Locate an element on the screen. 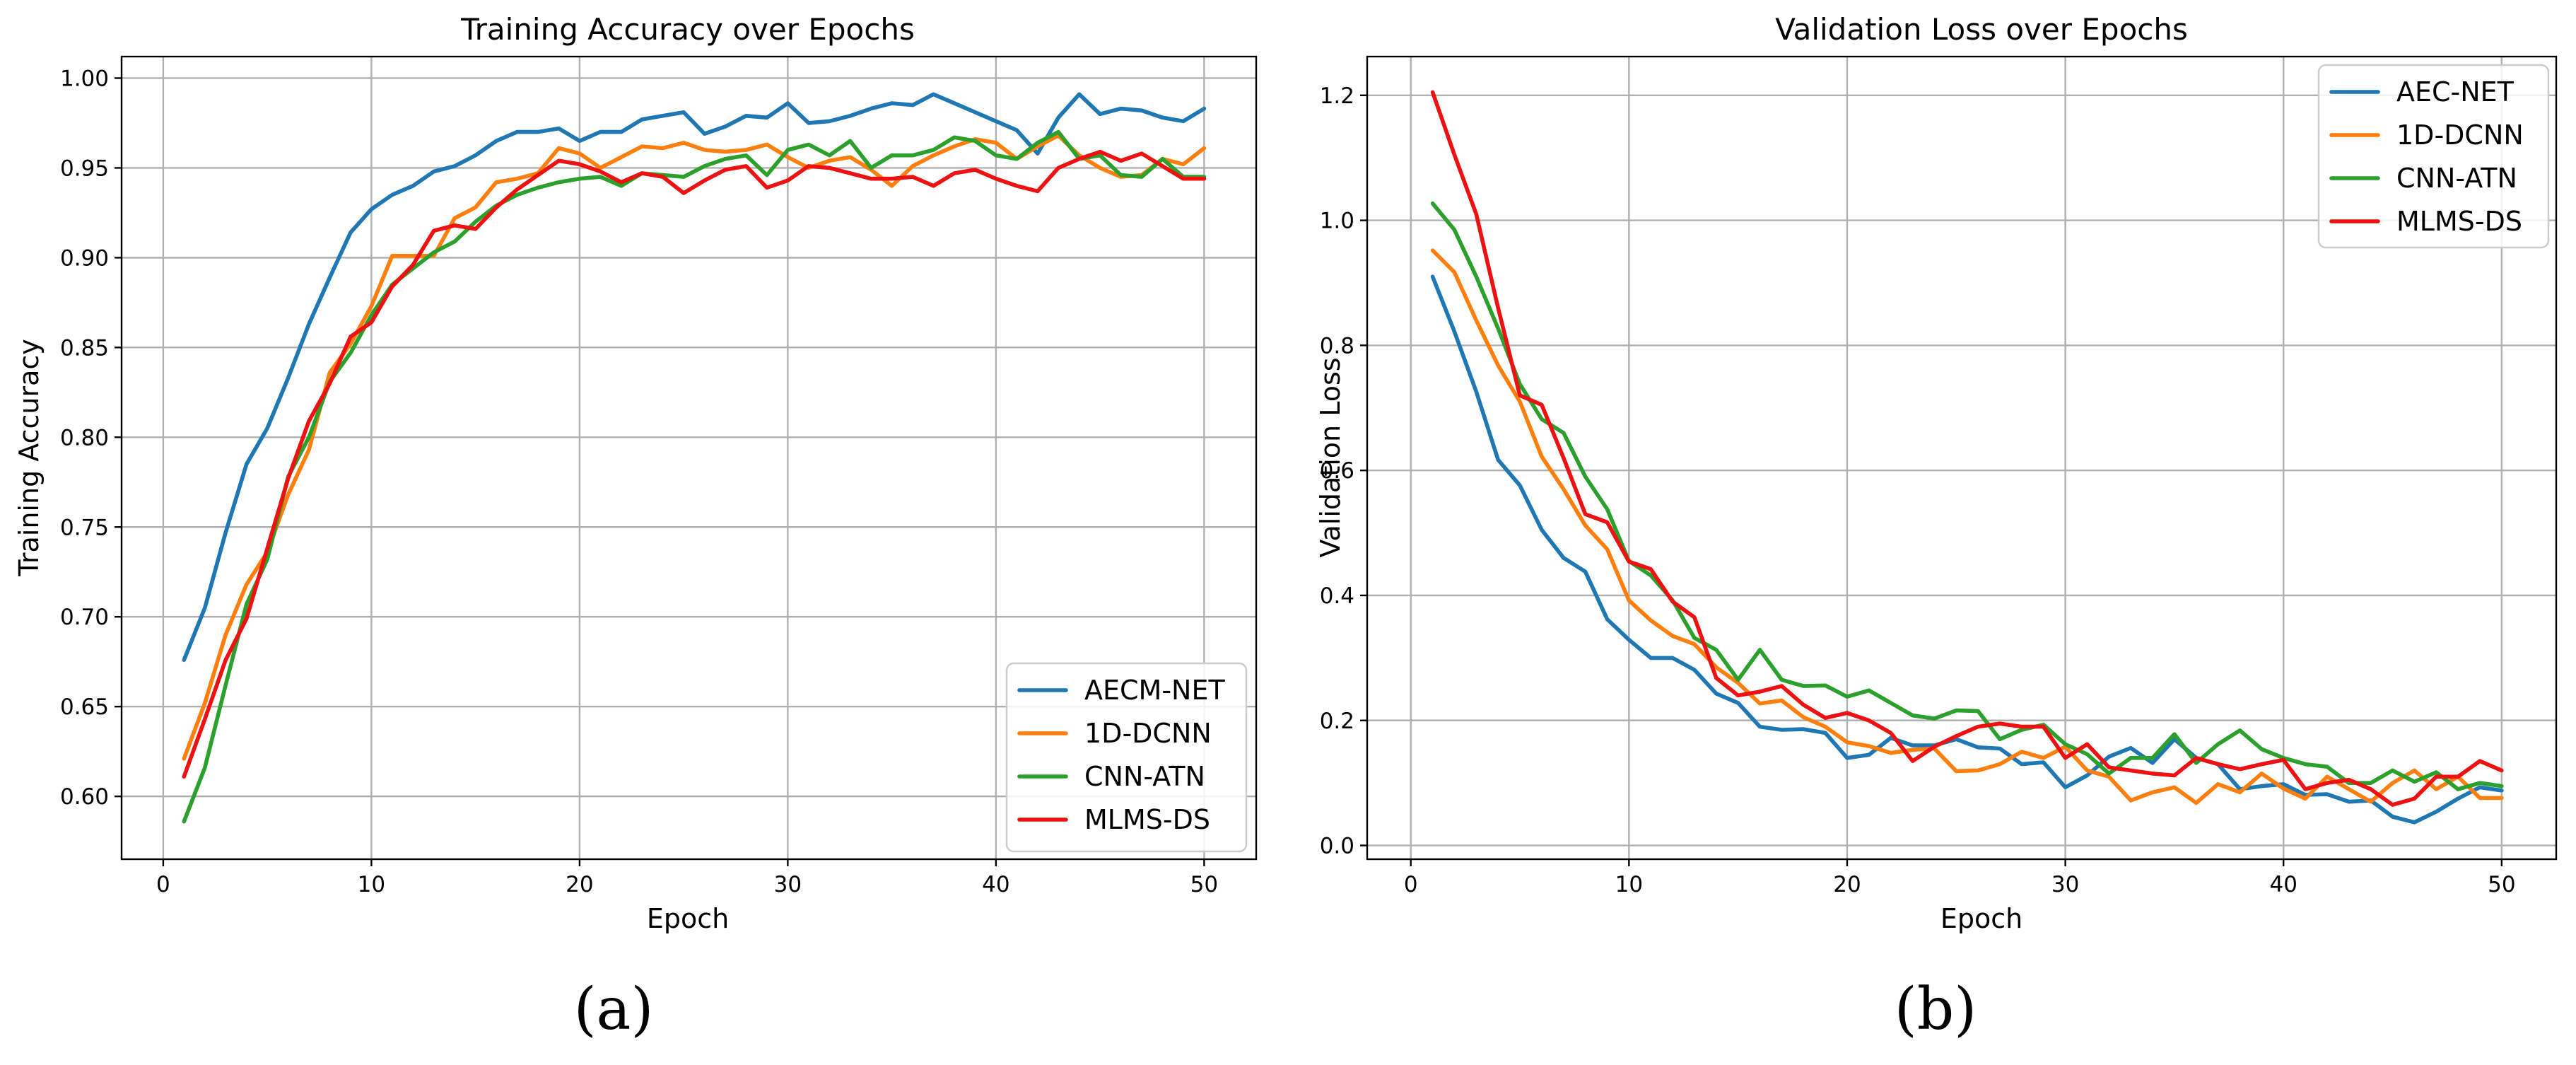  chart-b-xtick-label: 0 is located at coordinates (1411, 884).